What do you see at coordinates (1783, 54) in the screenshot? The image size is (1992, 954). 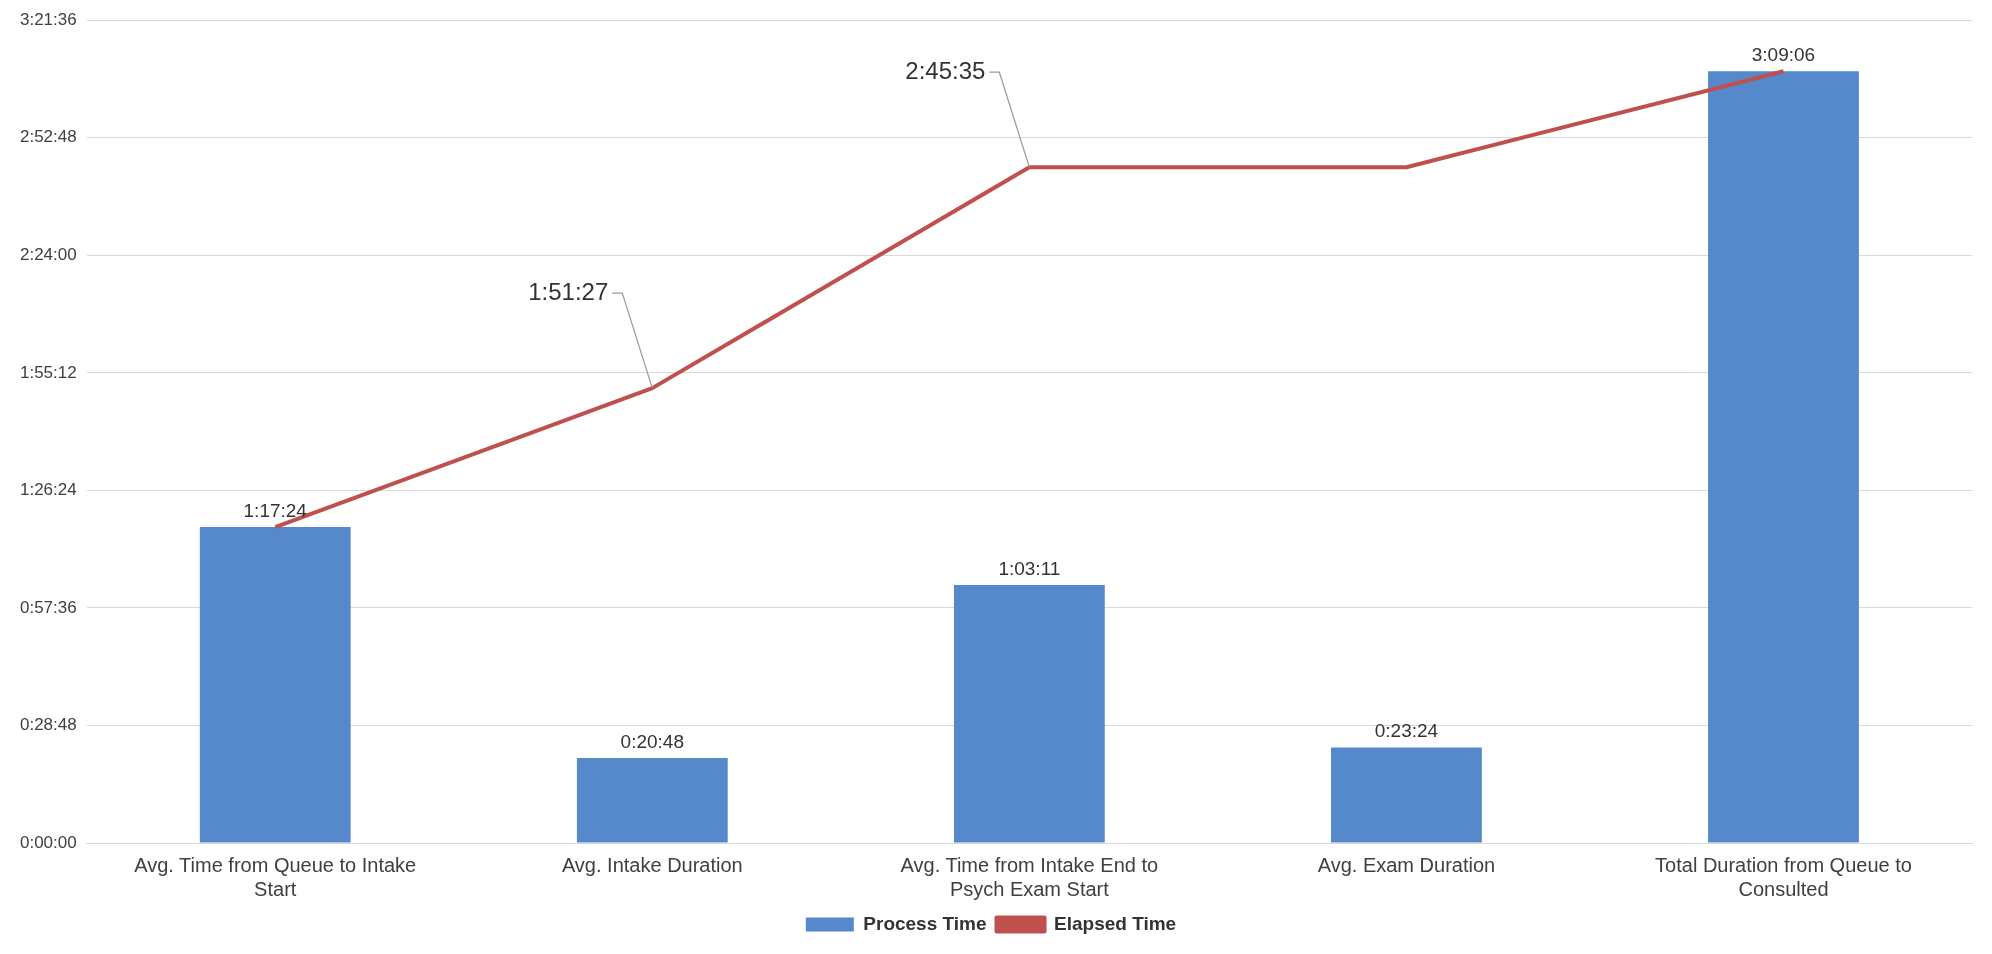 I see `data-label: 3:09:06` at bounding box center [1783, 54].